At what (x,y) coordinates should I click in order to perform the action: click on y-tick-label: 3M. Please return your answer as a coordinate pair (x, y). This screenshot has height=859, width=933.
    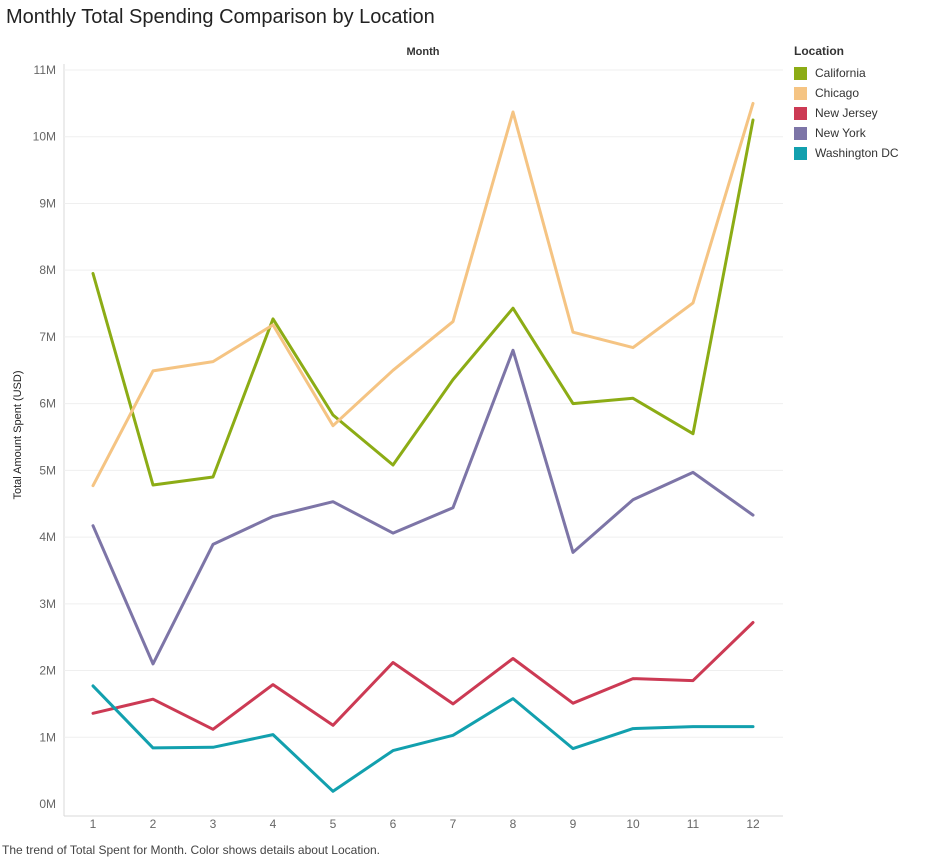
    Looking at the image, I should click on (47, 604).